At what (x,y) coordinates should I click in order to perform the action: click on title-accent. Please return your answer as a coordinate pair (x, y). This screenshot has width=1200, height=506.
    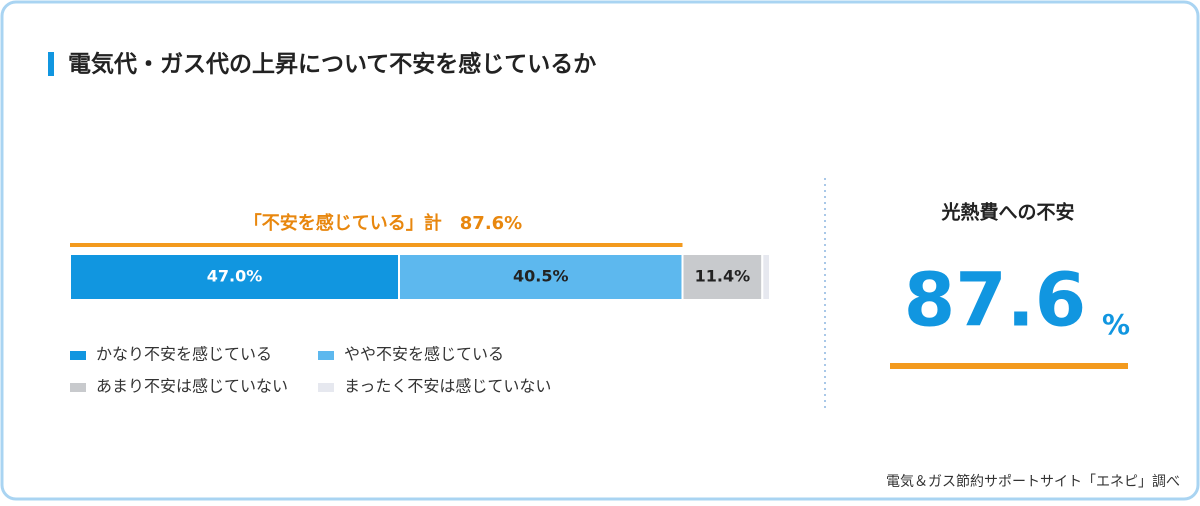
    Looking at the image, I should click on (51, 64).